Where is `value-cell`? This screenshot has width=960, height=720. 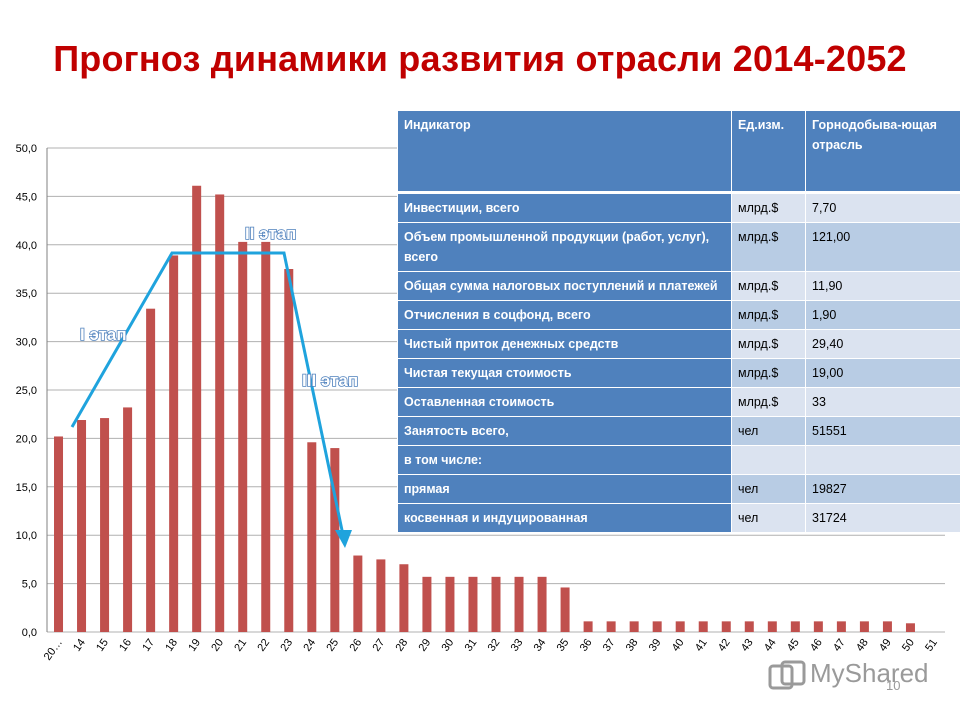
value-cell is located at coordinates (882, 460).